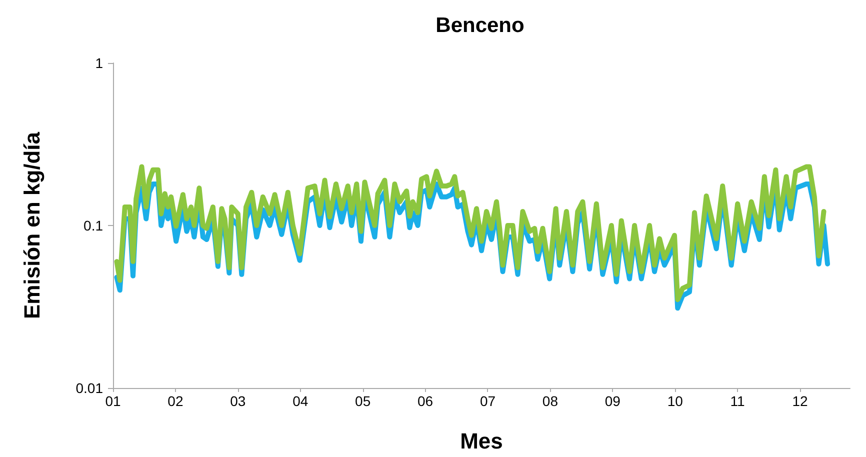  I want to click on x-tick-label: 10, so click(675, 401).